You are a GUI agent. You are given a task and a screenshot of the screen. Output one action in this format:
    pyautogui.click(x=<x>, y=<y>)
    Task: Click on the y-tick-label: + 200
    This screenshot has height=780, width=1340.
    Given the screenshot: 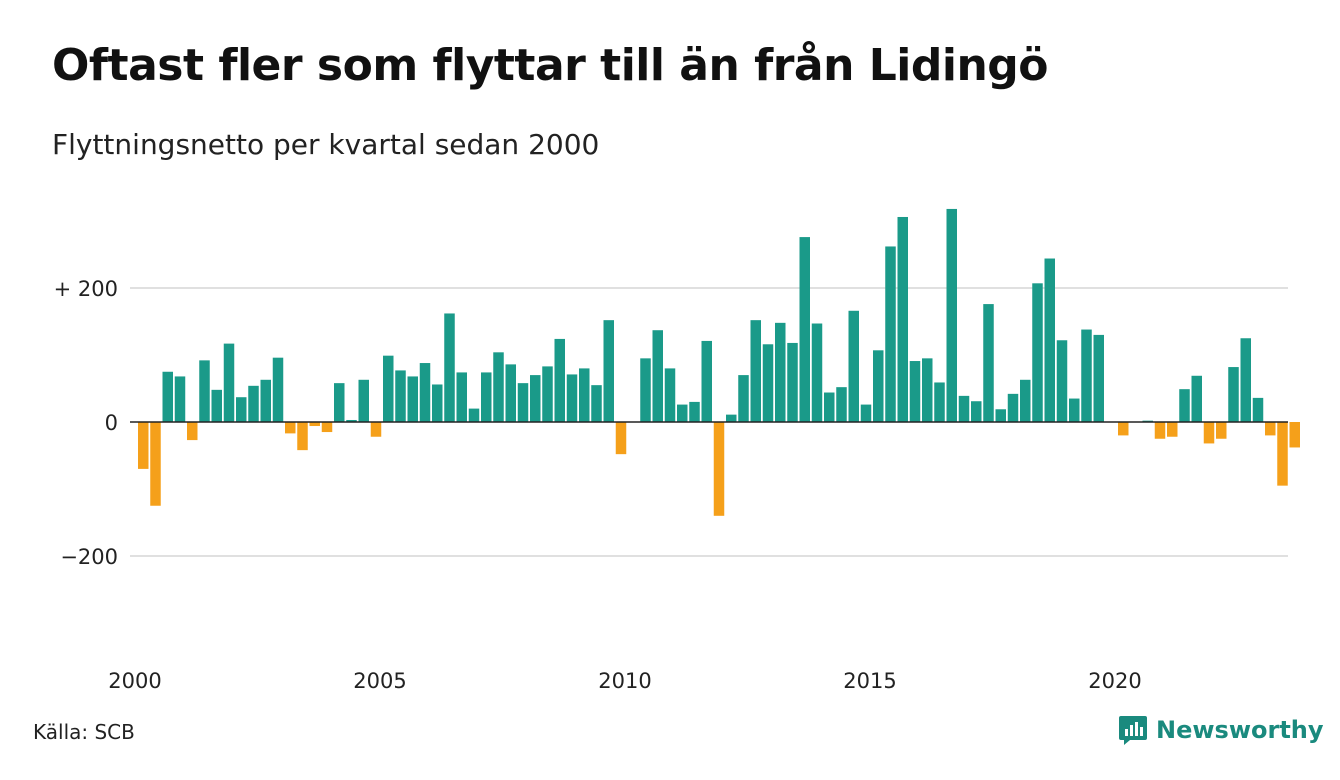 What is the action you would take?
    pyautogui.click(x=86, y=289)
    